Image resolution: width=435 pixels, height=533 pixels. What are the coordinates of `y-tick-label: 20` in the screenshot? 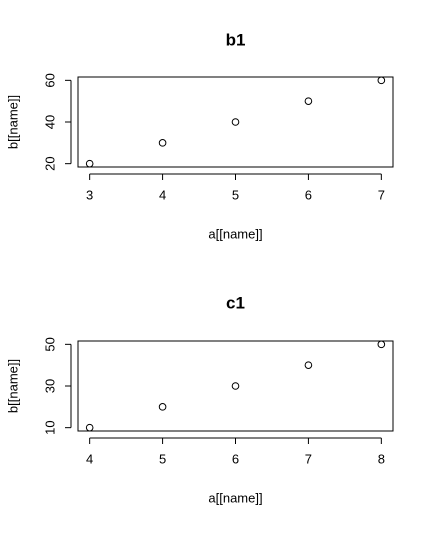 It's located at (49, 163).